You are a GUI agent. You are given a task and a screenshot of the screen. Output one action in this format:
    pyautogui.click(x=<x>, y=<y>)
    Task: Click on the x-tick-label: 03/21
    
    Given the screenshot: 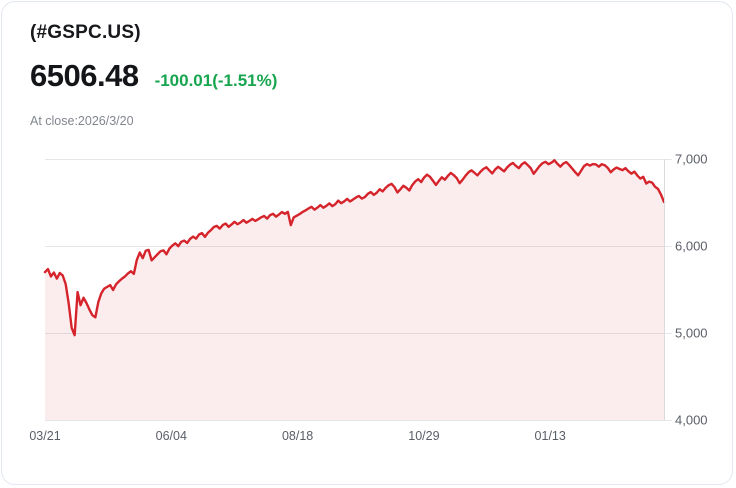 What is the action you would take?
    pyautogui.click(x=45, y=436)
    